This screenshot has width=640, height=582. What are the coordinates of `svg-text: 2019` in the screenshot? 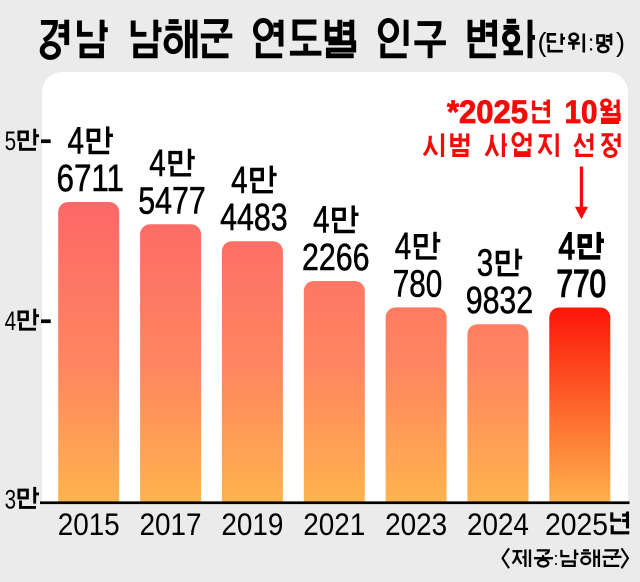 It's located at (252, 524).